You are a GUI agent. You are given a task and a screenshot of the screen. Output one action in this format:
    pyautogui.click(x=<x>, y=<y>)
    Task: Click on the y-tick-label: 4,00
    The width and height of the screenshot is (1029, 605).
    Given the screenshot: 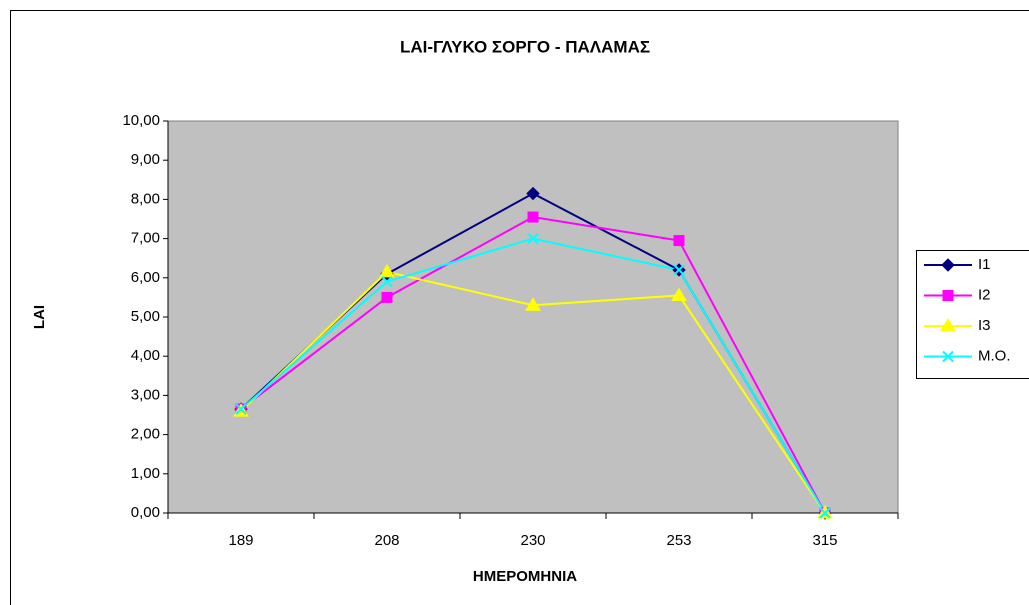 What is the action you would take?
    pyautogui.click(x=145, y=355)
    